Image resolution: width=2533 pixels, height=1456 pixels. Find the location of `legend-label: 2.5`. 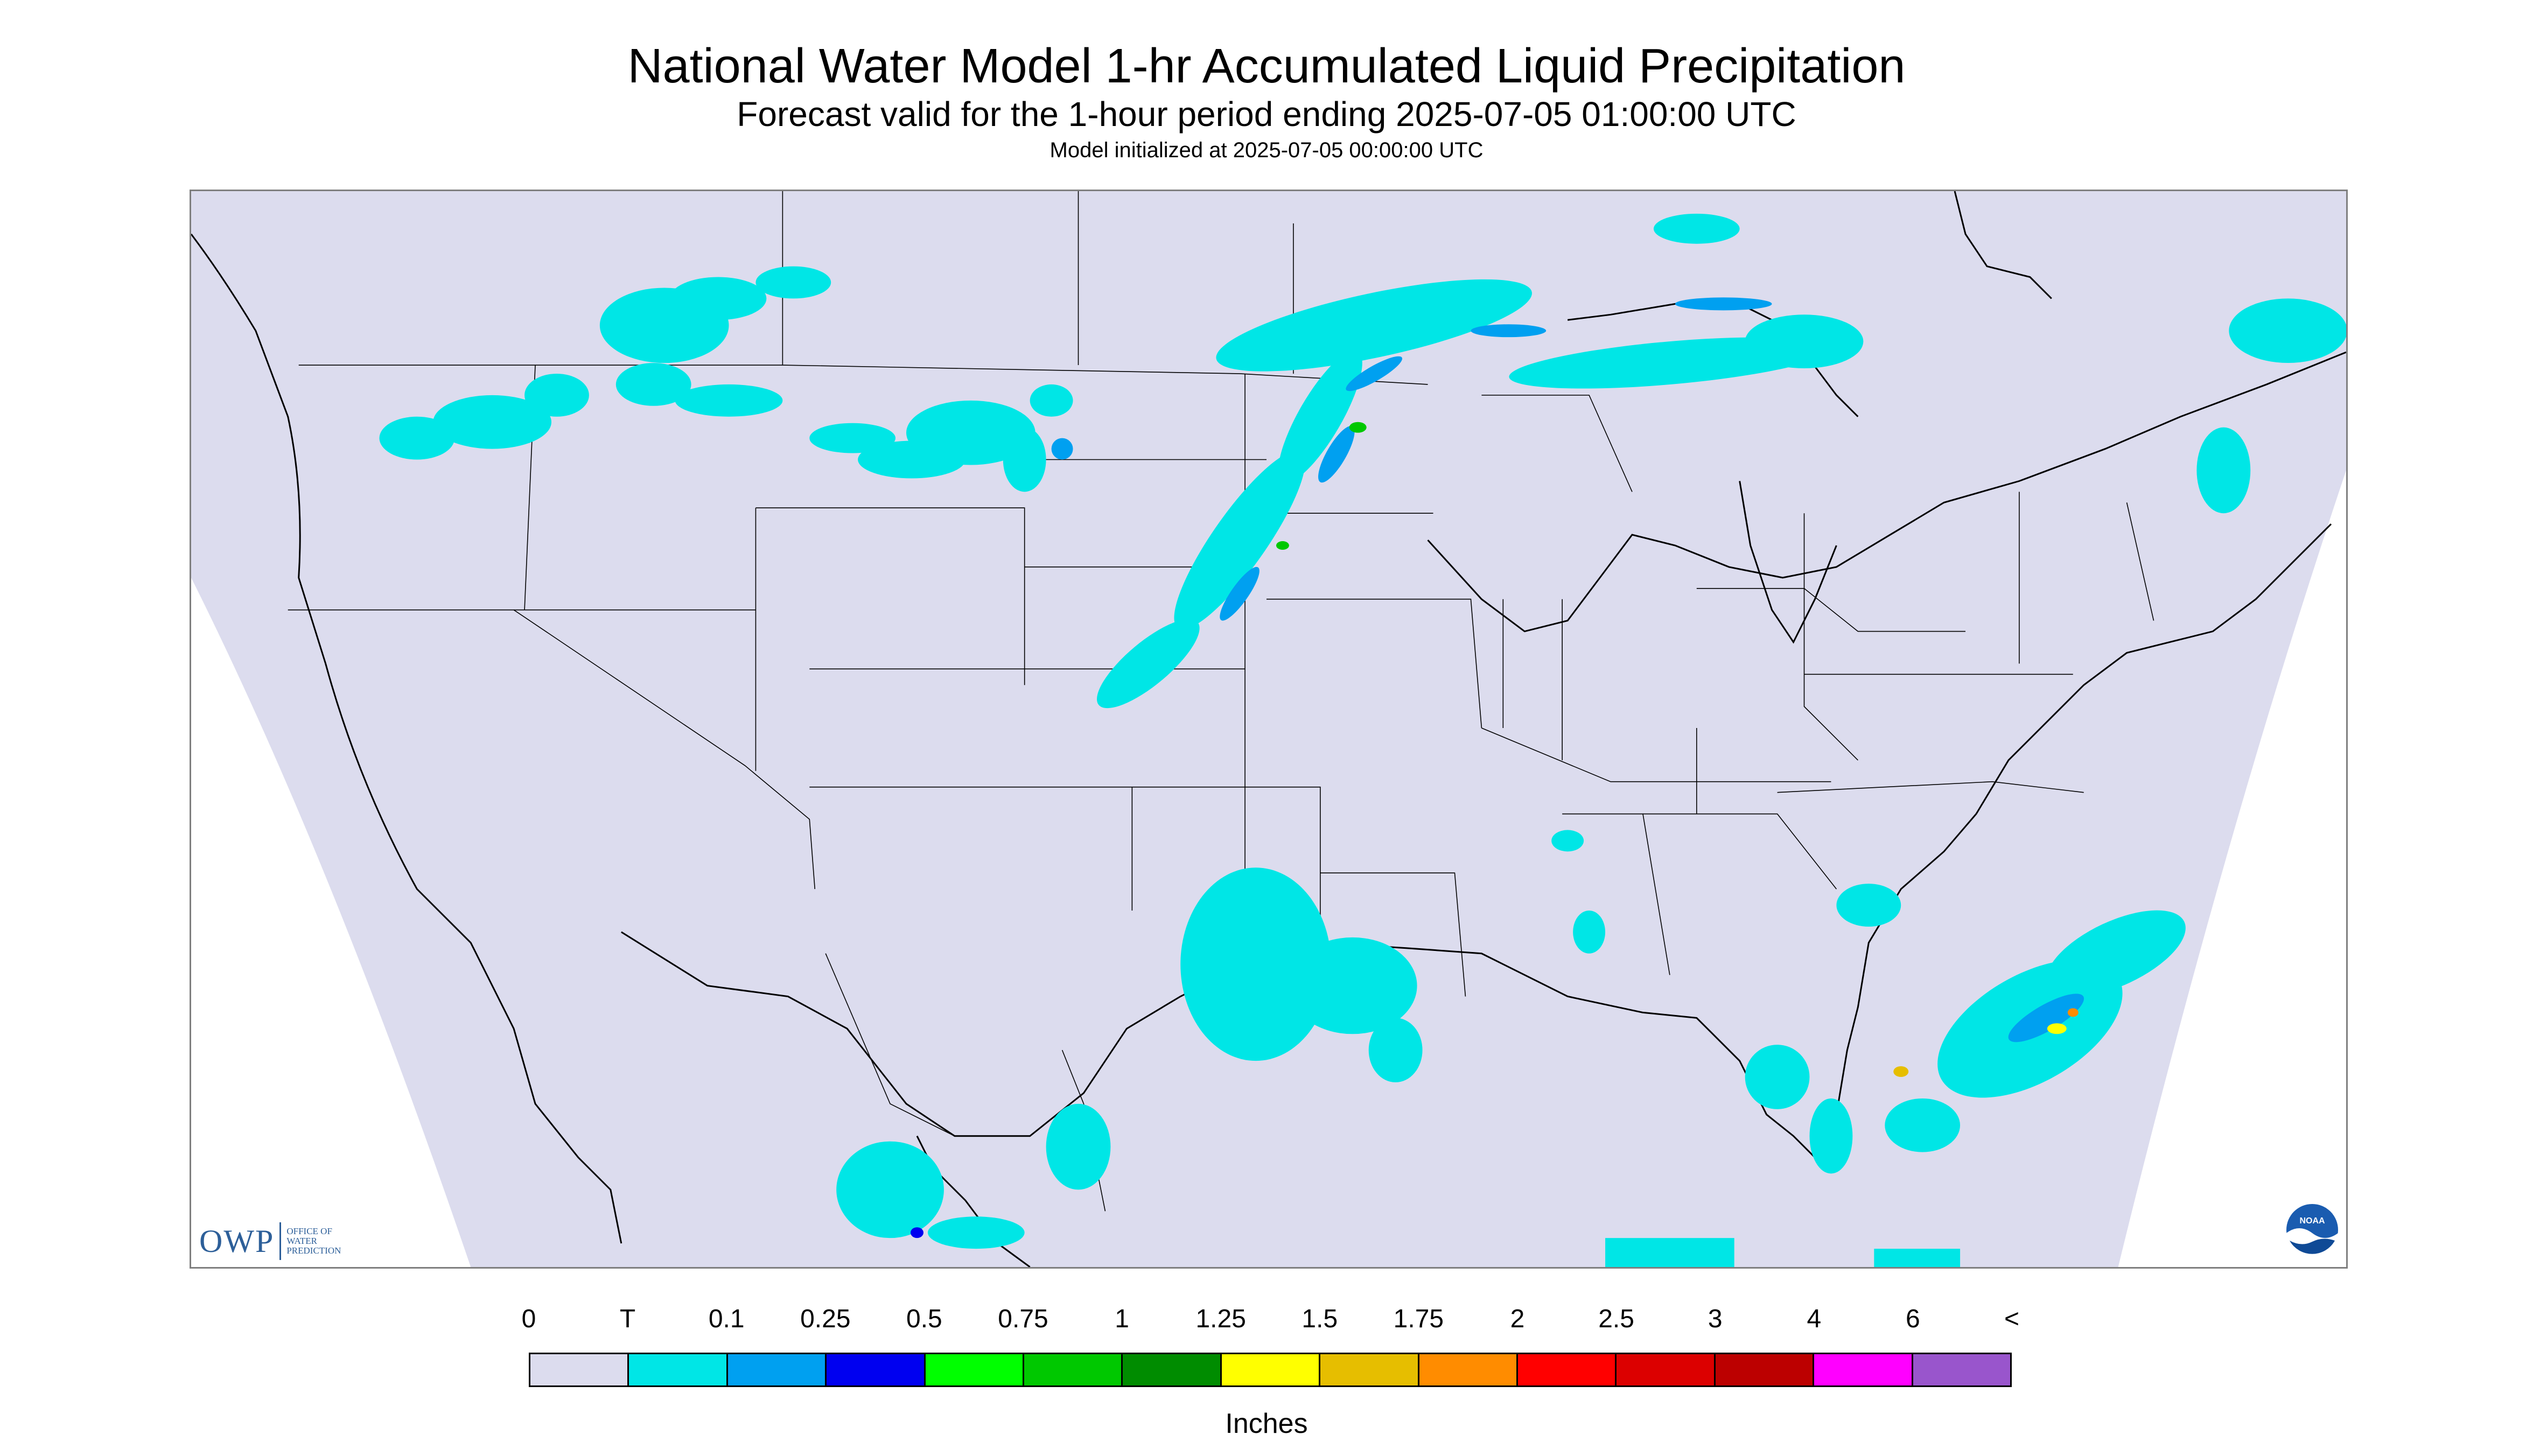

legend-label: 2.5 is located at coordinates (1616, 1319).